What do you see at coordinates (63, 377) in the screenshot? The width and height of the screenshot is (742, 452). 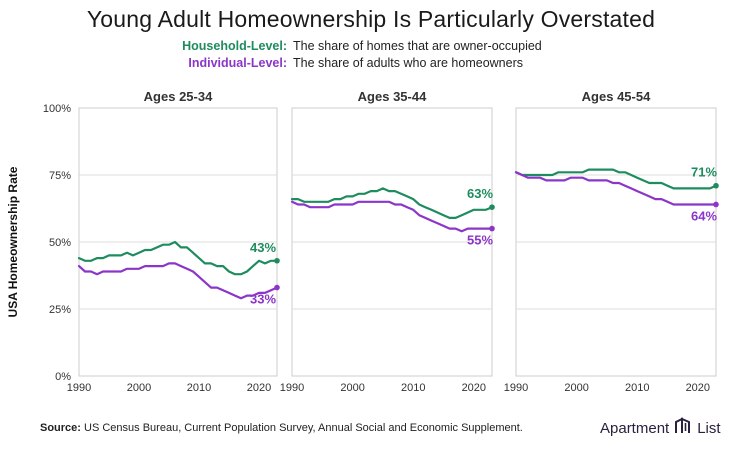 I see `y-tick-label: 0%` at bounding box center [63, 377].